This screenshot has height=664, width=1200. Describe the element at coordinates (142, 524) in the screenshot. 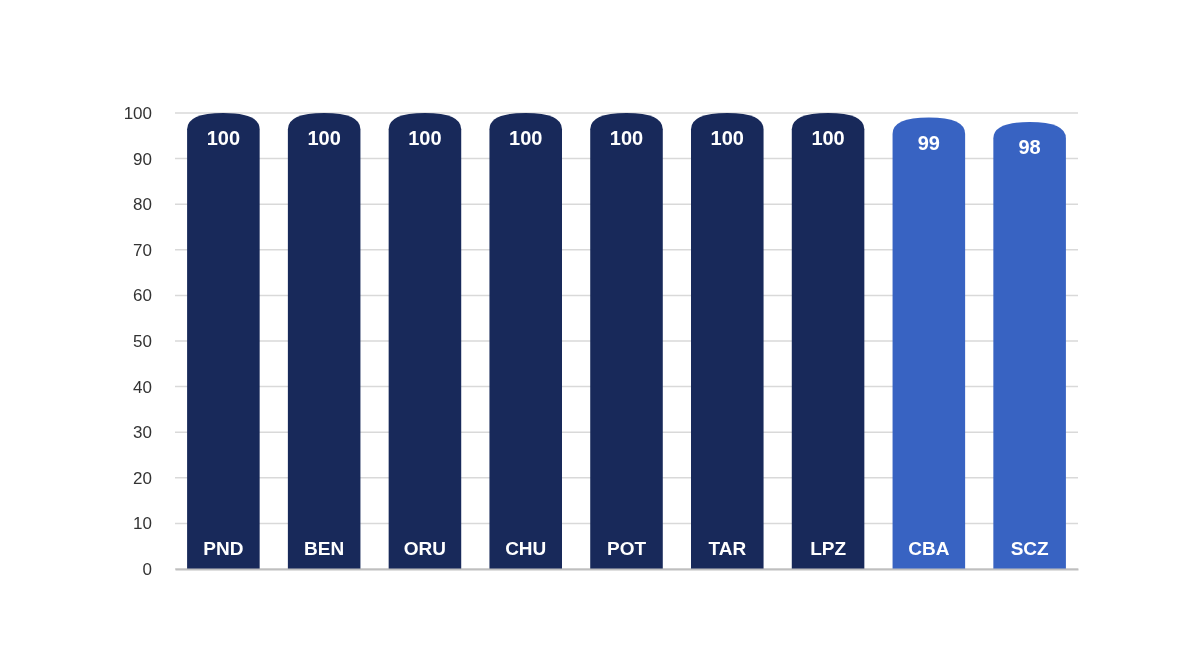

I see `y-tick-label: 10` at that location.